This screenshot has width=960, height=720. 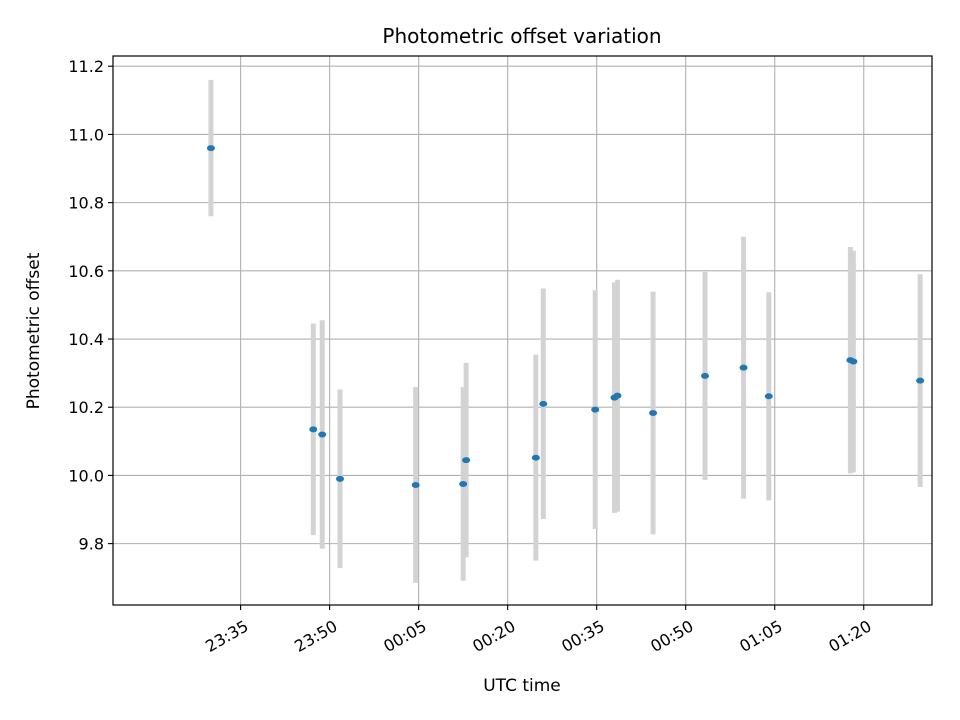 I want to click on y-axis-ticks: 9.8 10.0 10.2 10.4 10.6 10.8 11.0 11.2, so click(x=90, y=305).